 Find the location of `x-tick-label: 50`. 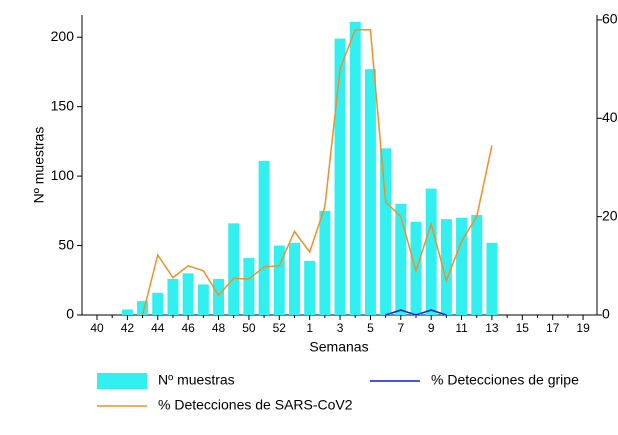

x-tick-label: 50 is located at coordinates (249, 328).